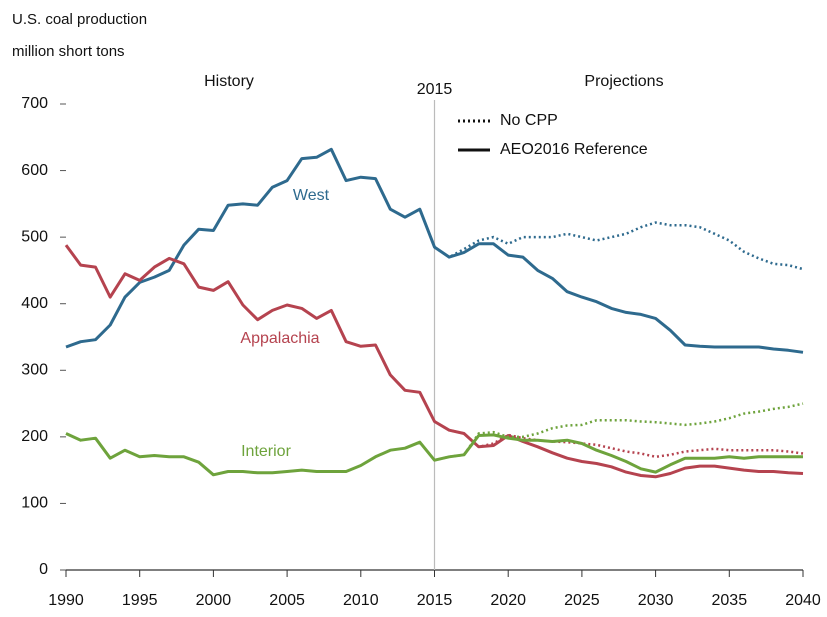  Describe the element at coordinates (34, 503) in the screenshot. I see `y-tick-label: 100` at that location.